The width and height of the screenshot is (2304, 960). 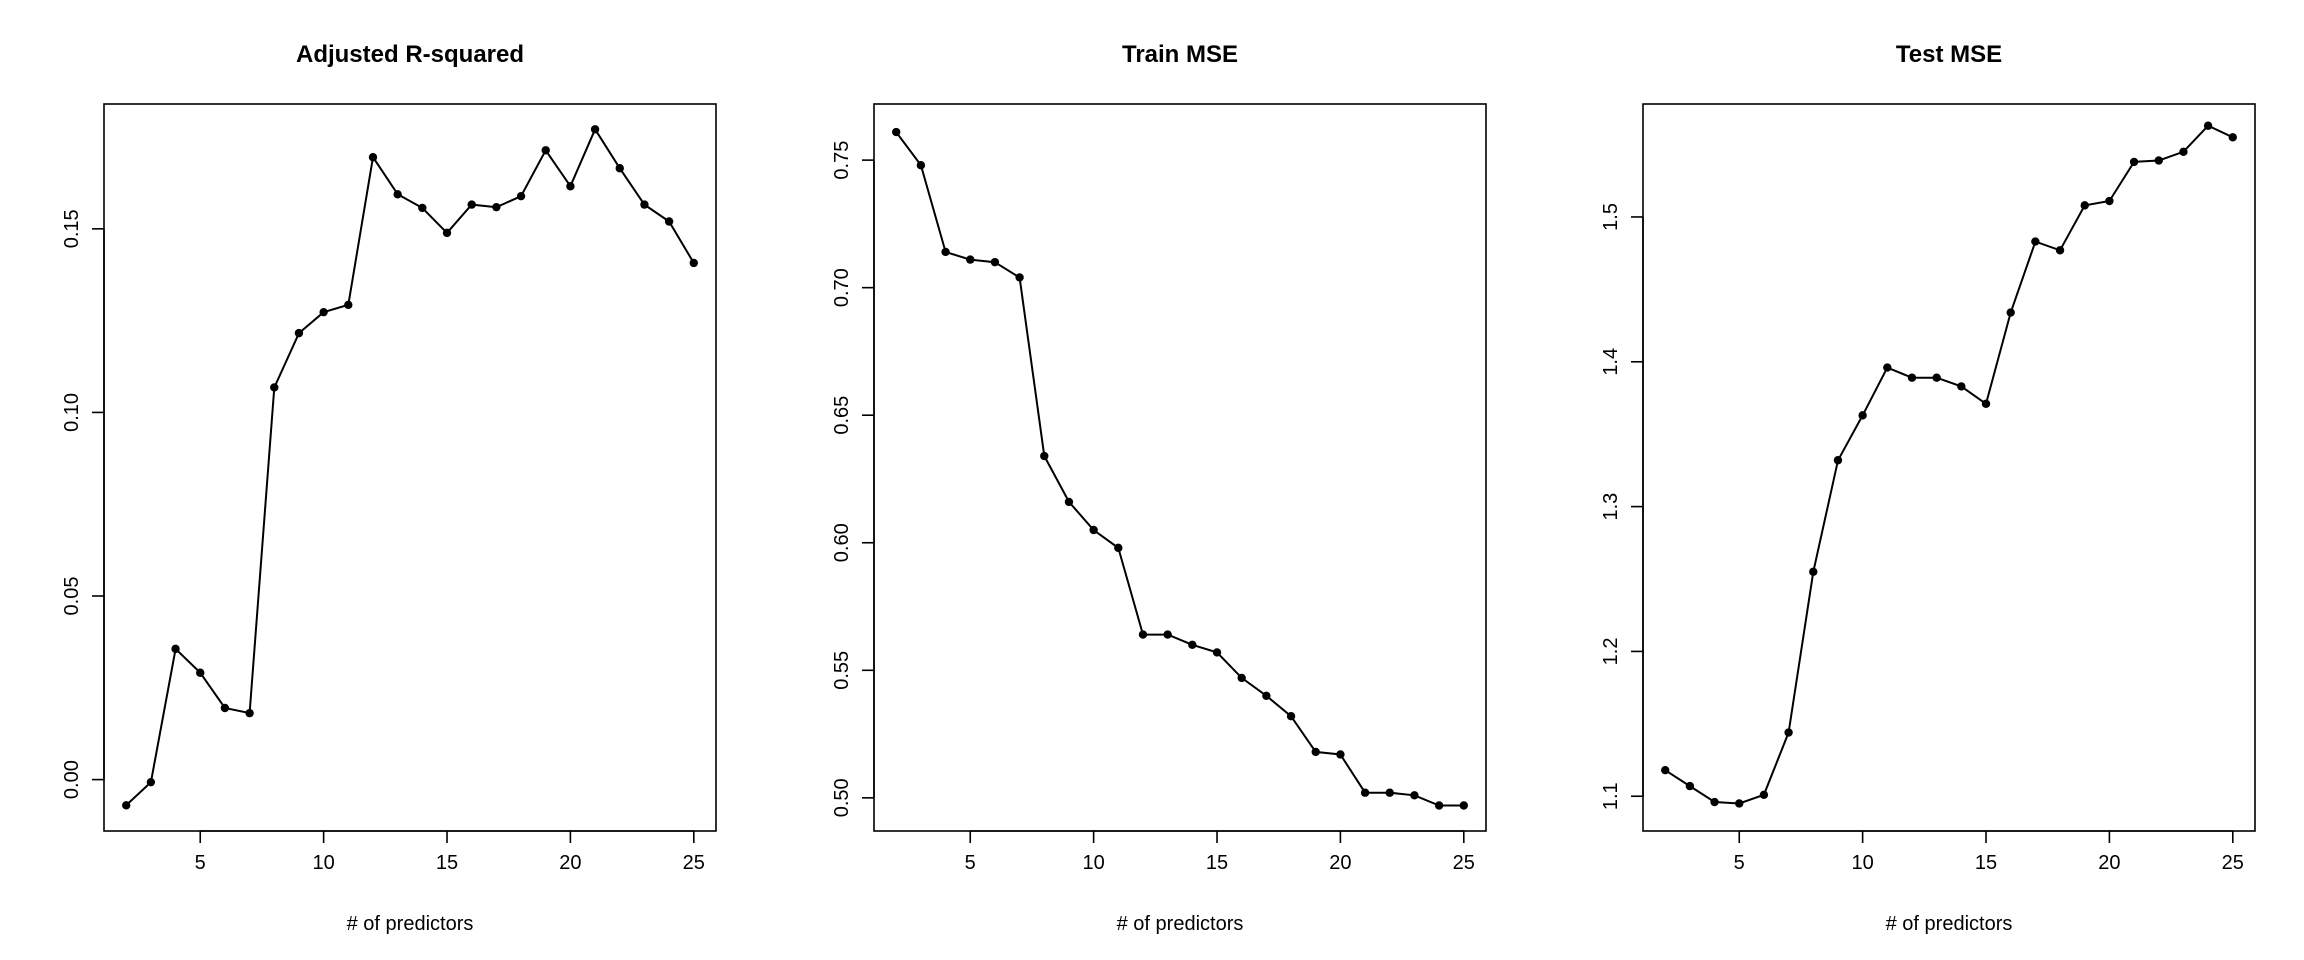 I want to click on y-tick-label: 1.2, so click(x=1611, y=652).